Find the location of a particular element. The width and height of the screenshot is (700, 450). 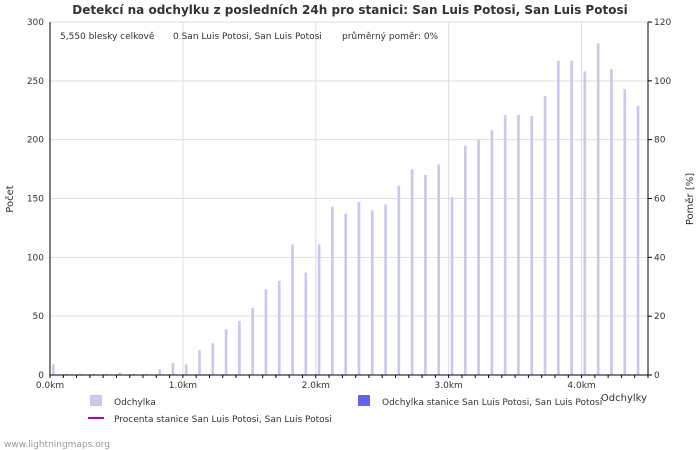

y-tick-label: 300 is located at coordinates (35, 23).